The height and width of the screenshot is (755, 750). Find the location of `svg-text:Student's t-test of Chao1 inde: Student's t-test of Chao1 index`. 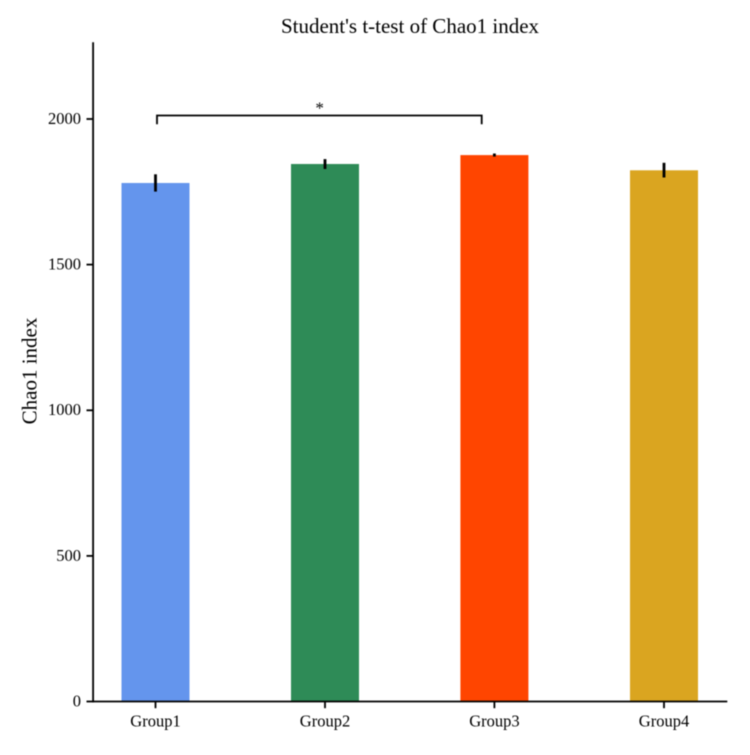

svg-text:Student's t-test of Chao1 inde: Student's t-test of Chao1 index is located at coordinates (410, 26).